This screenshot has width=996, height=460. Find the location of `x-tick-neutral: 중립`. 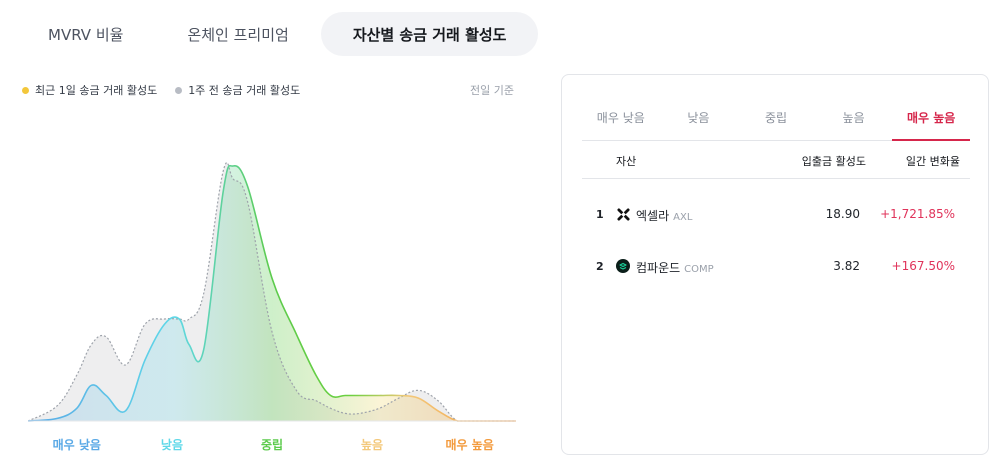

x-tick-neutral: 중립 is located at coordinates (272, 445).